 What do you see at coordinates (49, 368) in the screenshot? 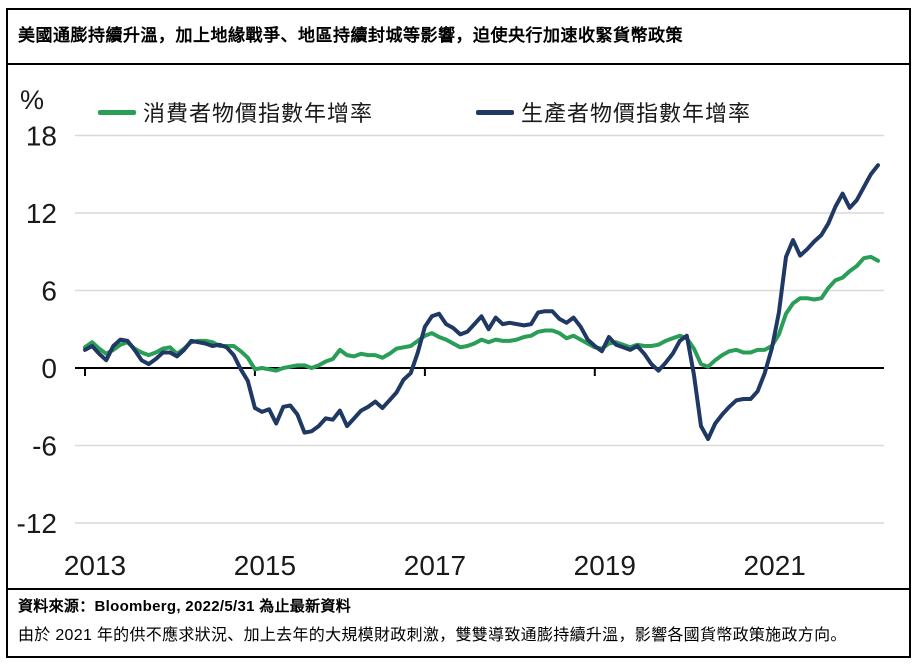
I see `y-tick-label: 0` at bounding box center [49, 368].